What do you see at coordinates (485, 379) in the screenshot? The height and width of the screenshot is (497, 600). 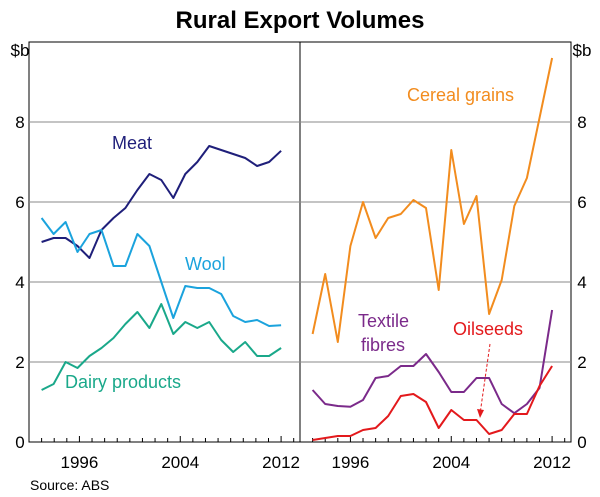 I see `oilseeds-pointer-line` at bounding box center [485, 379].